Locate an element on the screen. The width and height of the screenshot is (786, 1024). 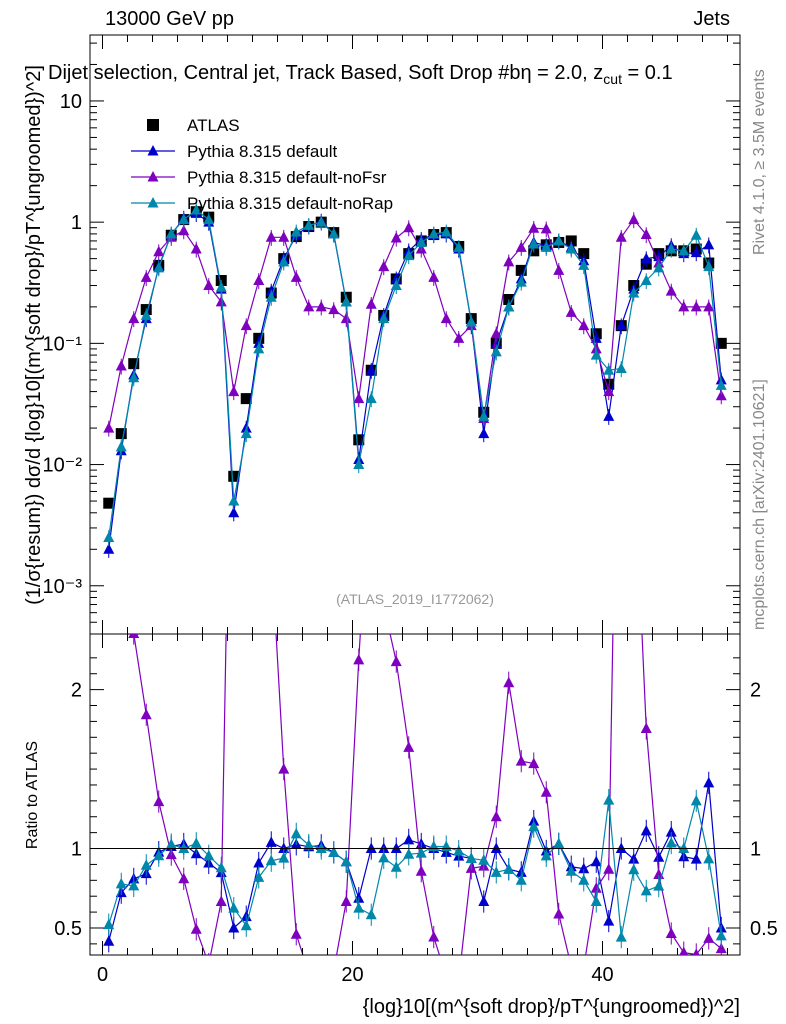
analysis-category-label: Jets is located at coordinates (711, 19).